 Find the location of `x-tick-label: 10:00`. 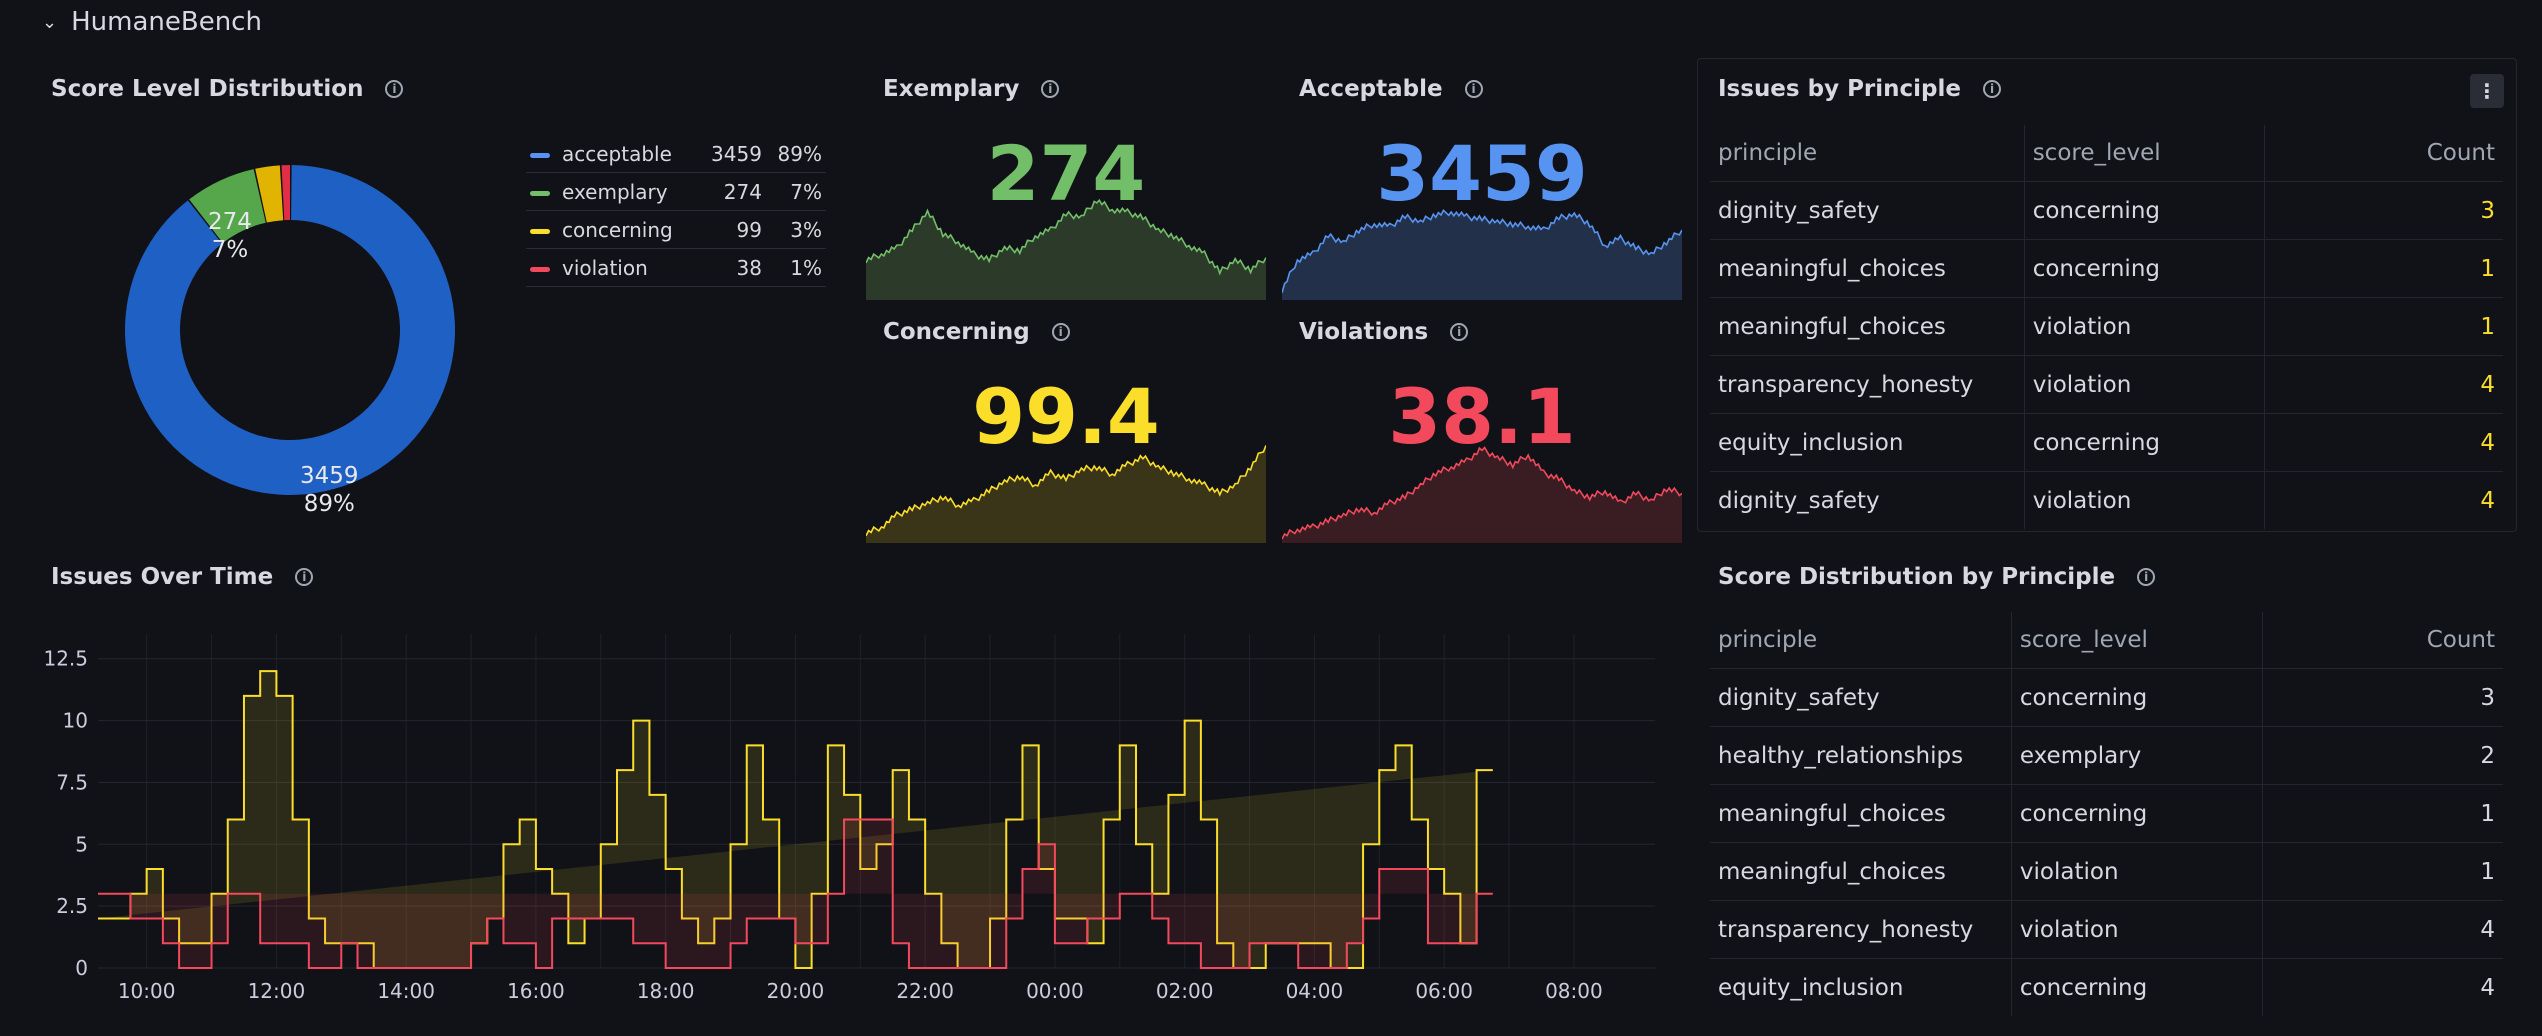

x-tick-label: 10:00 is located at coordinates (147, 991).